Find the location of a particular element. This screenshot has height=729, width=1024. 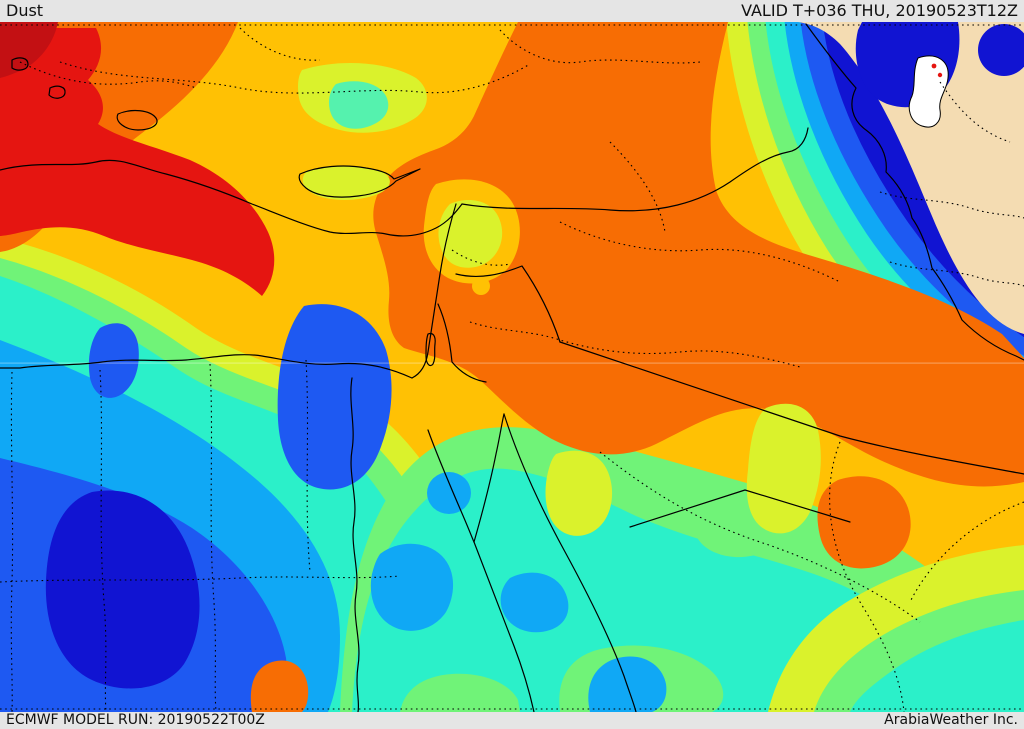

contour-lightblue-blob-west-redsea is located at coordinates (412, 587).